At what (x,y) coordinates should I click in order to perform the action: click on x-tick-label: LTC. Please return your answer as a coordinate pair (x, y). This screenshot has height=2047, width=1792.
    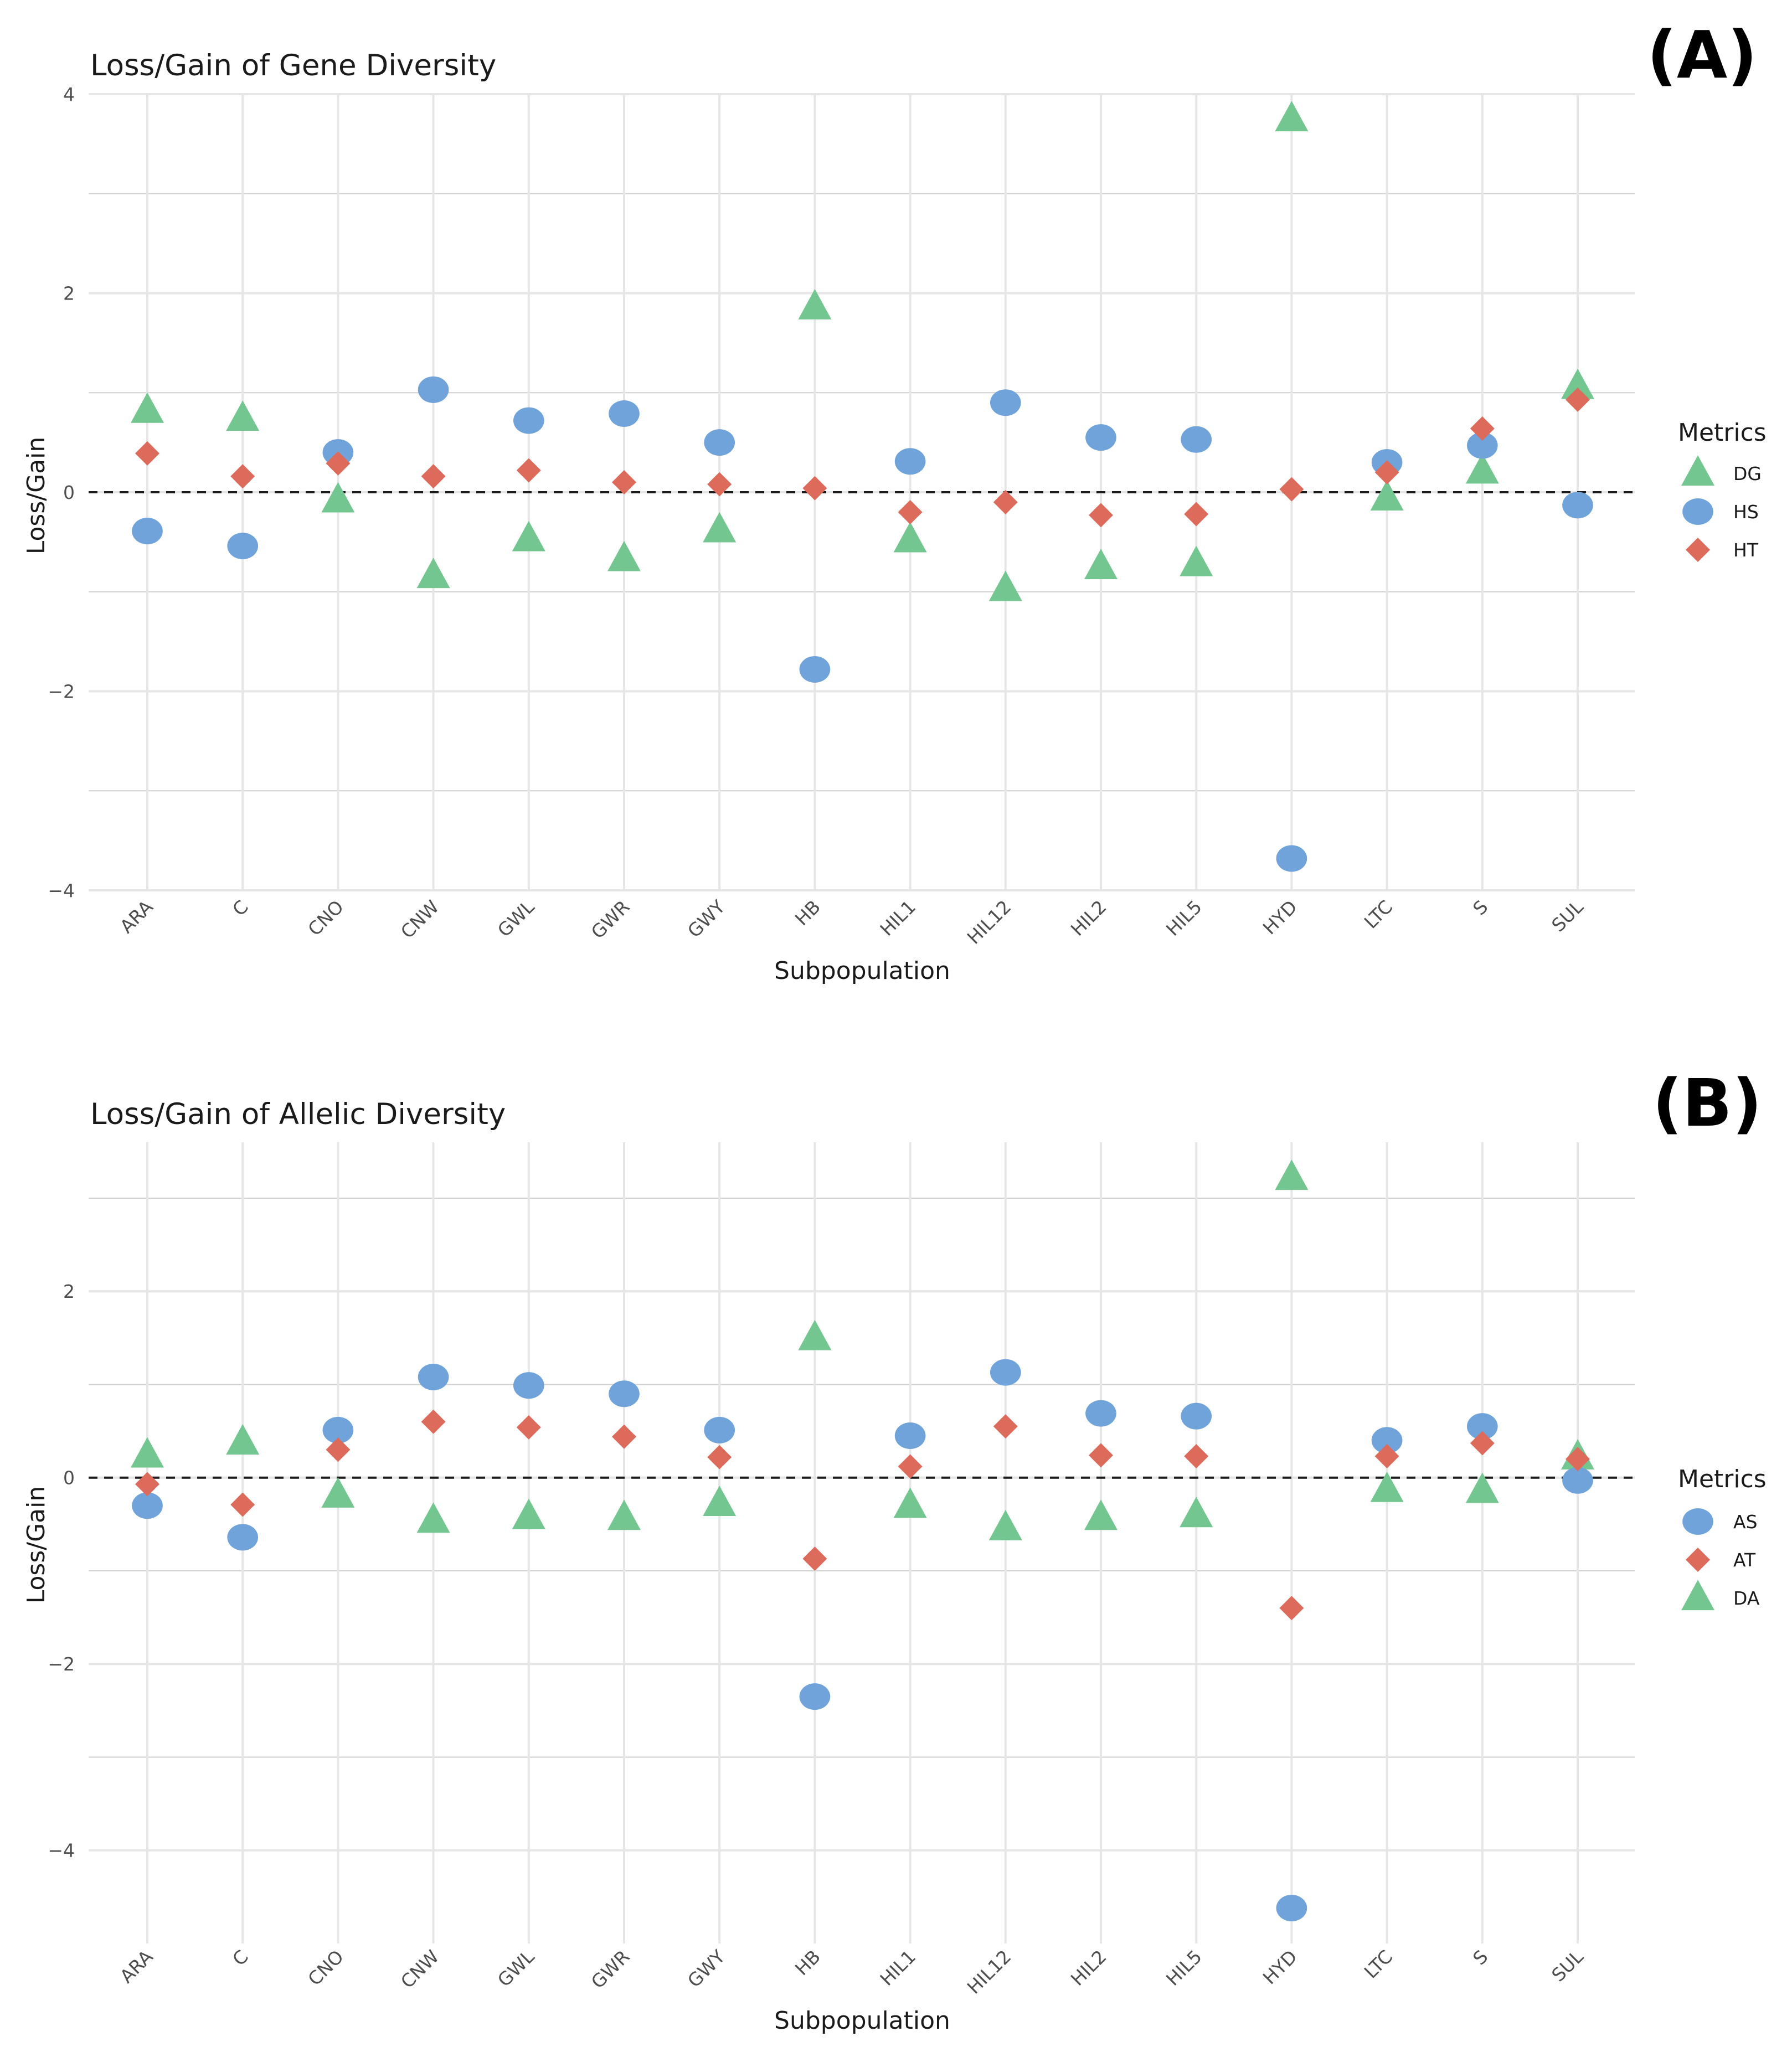
    Looking at the image, I should click on (1378, 1964).